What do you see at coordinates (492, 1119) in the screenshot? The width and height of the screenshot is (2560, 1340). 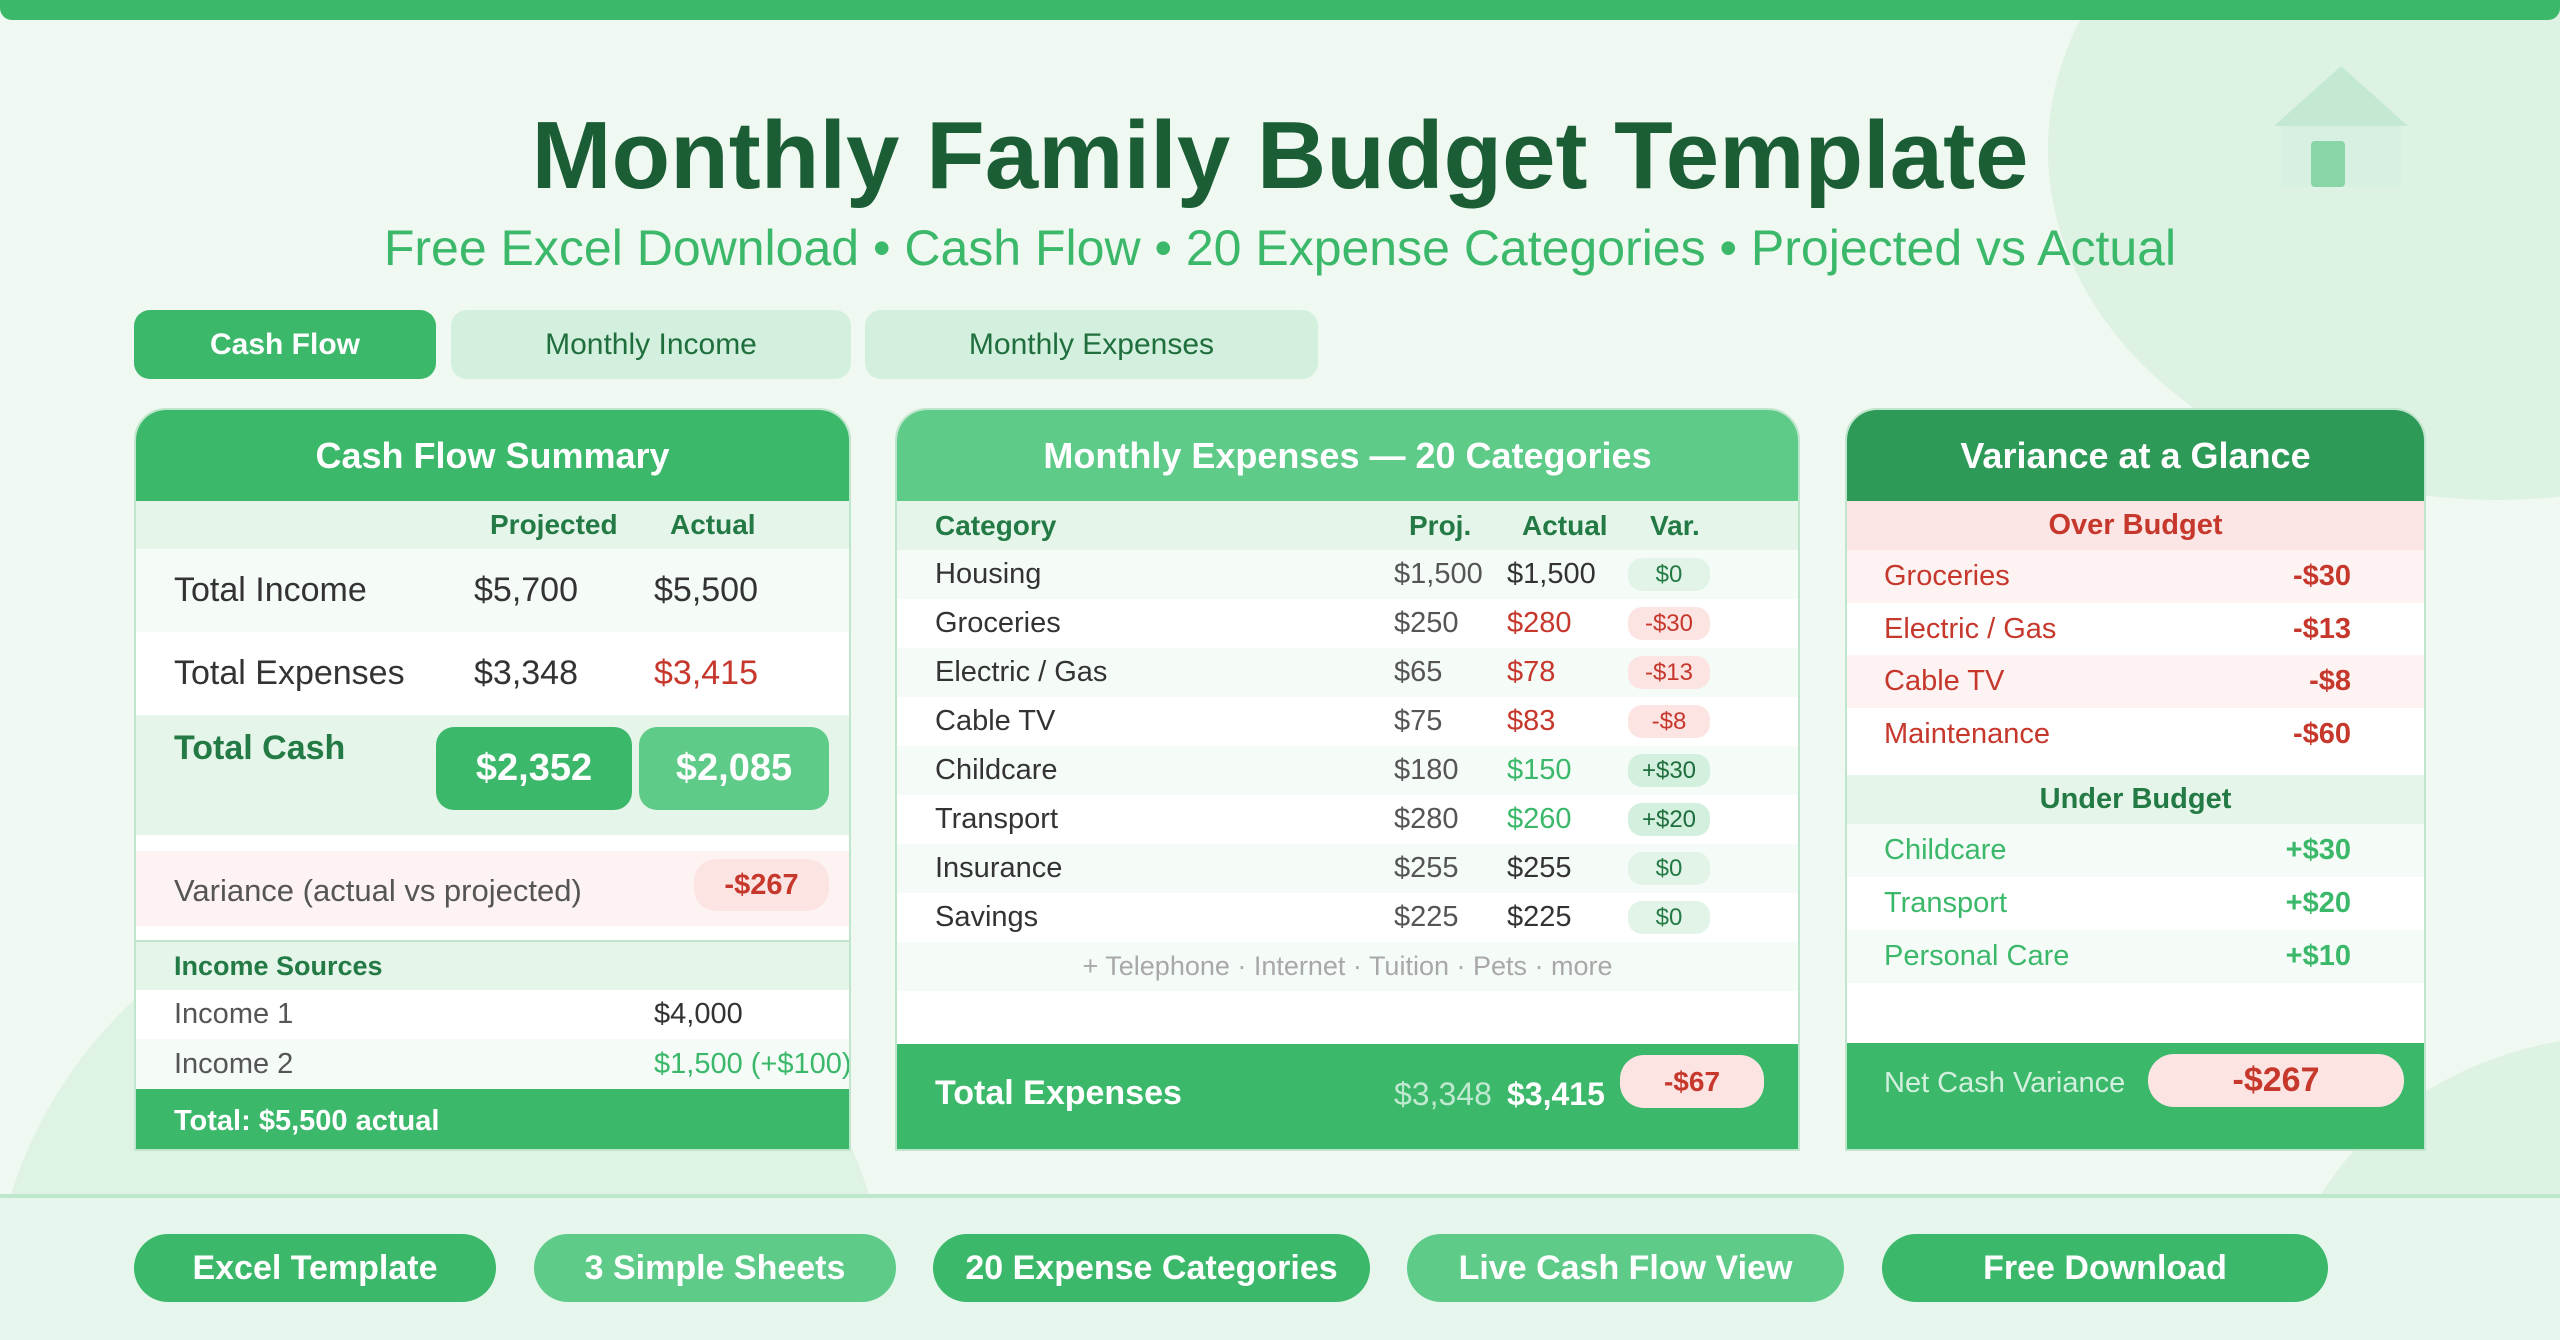 I see `income-total-footer: Total: $5,500 actual` at bounding box center [492, 1119].